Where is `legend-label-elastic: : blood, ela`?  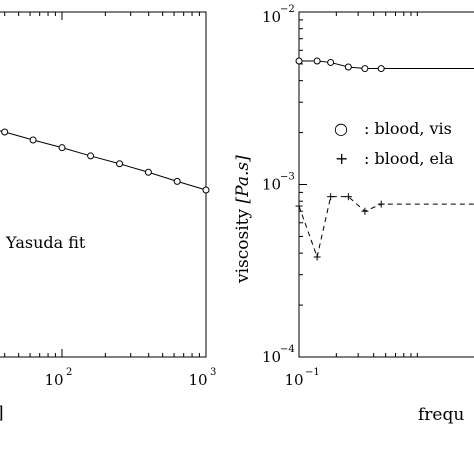 legend-label-elastic: : blood, ela is located at coordinates (409, 158).